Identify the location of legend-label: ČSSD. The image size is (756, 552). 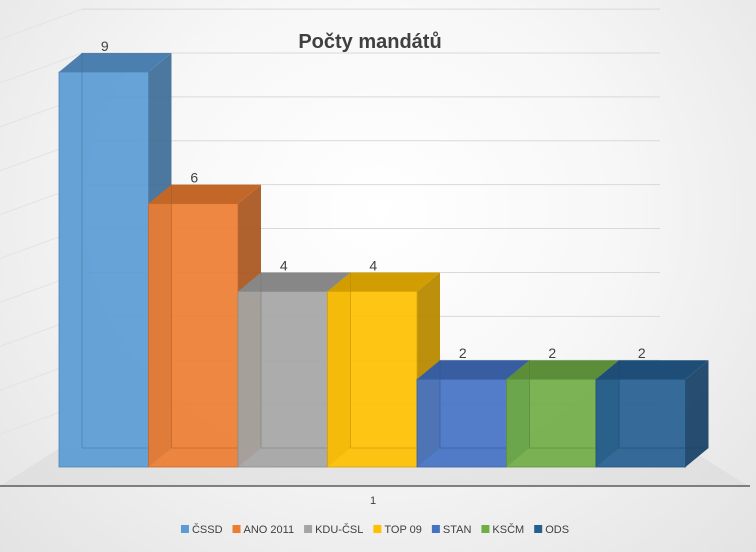
(207, 529).